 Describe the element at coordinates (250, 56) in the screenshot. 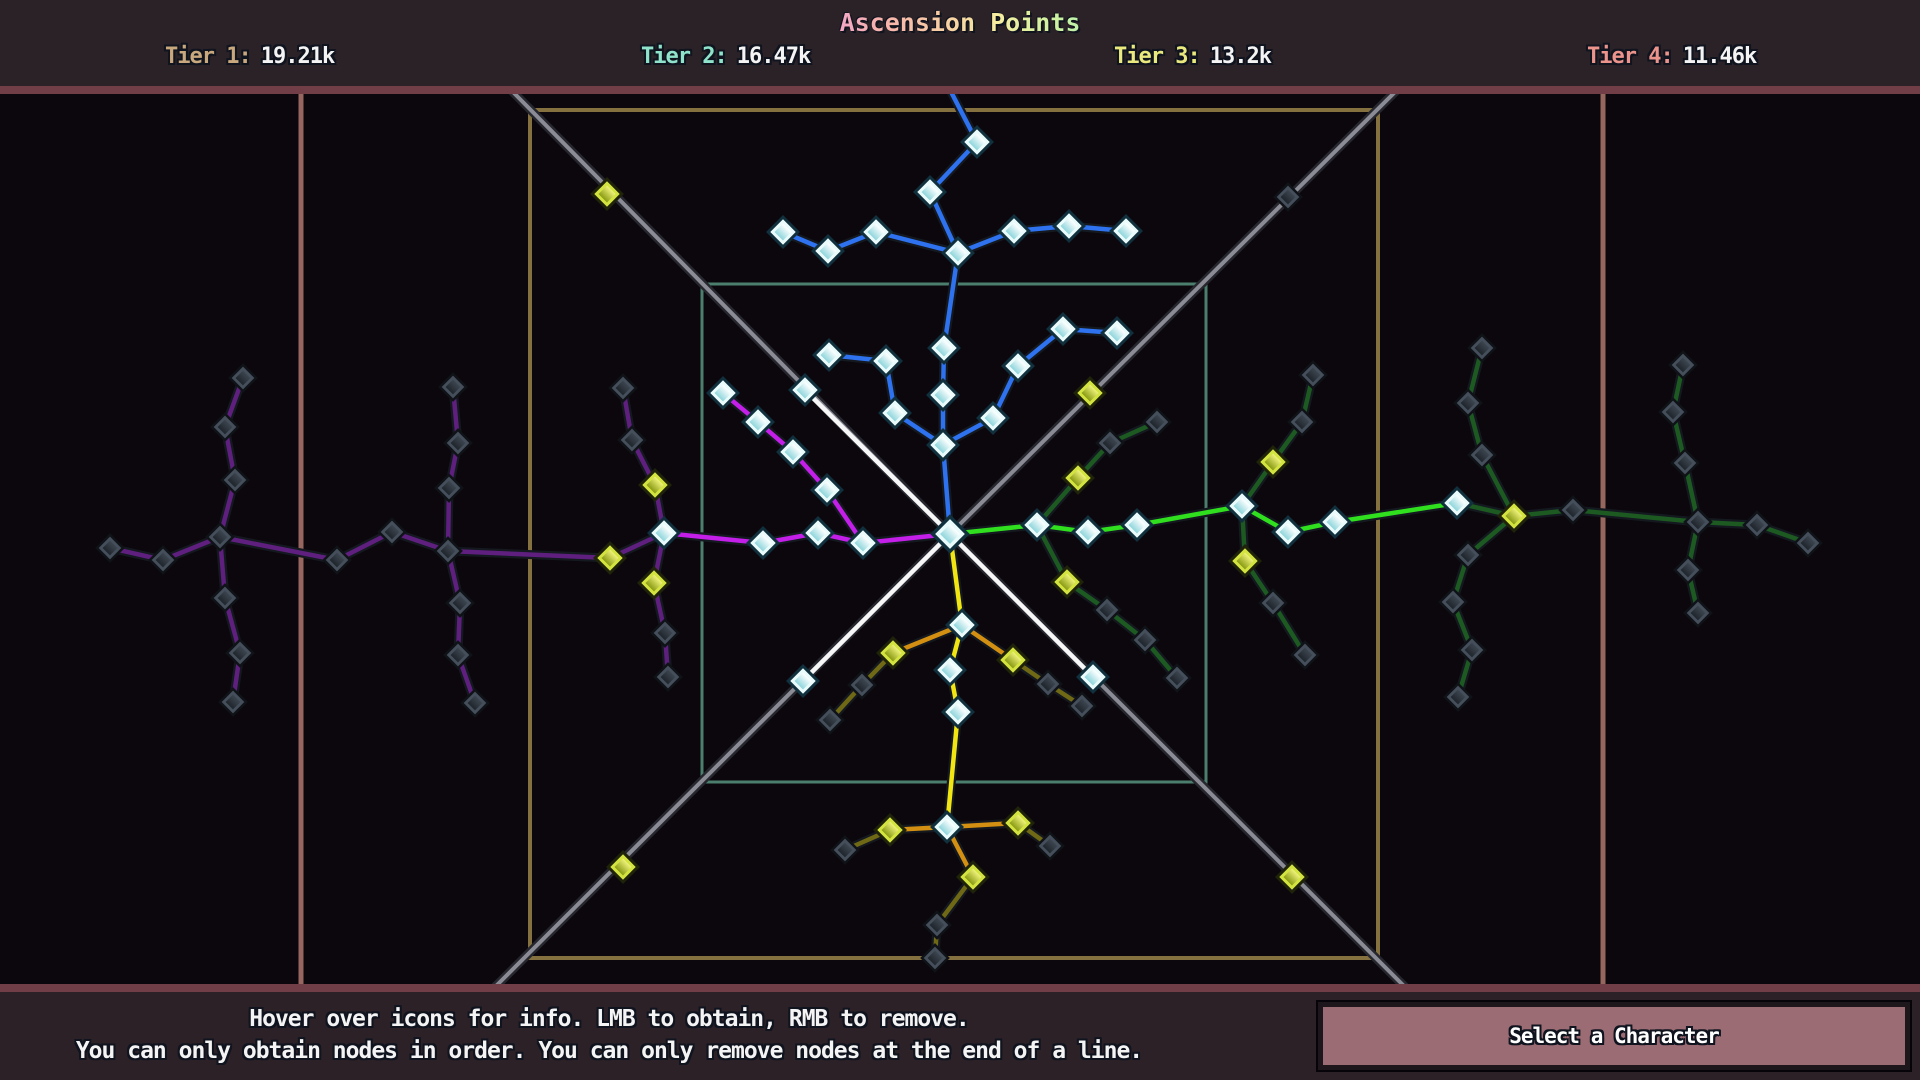

I see `tier-1-points: Tier 1: 19.21k` at that location.